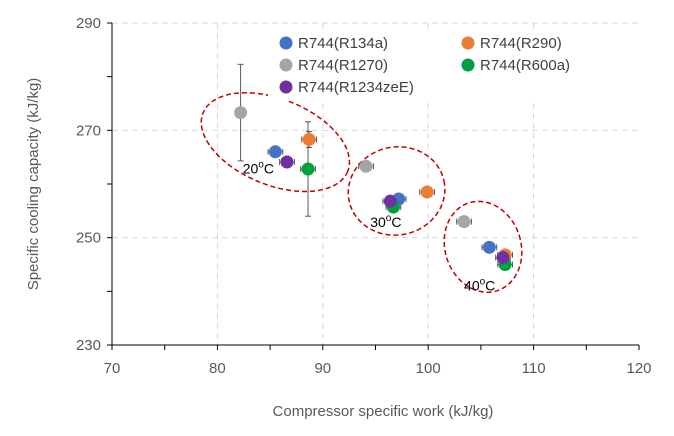 The image size is (674, 436). What do you see at coordinates (217, 368) in the screenshot?
I see `x-tick-label: 80` at bounding box center [217, 368].